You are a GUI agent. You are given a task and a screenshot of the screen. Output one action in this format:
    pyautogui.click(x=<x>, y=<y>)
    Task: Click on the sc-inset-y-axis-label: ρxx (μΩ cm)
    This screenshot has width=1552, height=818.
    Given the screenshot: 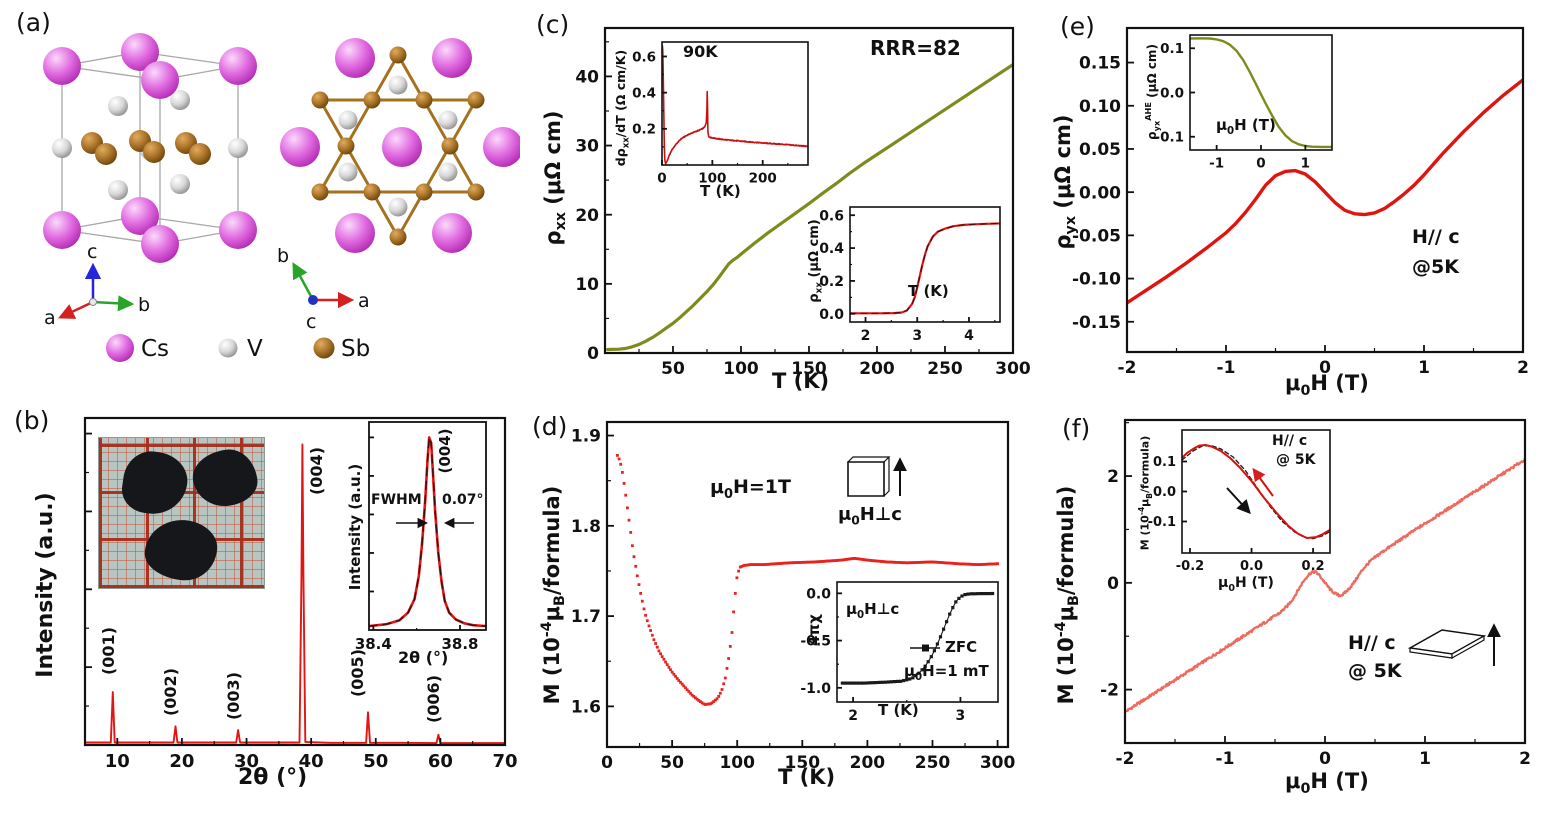 What is the action you would take?
    pyautogui.click(x=816, y=261)
    